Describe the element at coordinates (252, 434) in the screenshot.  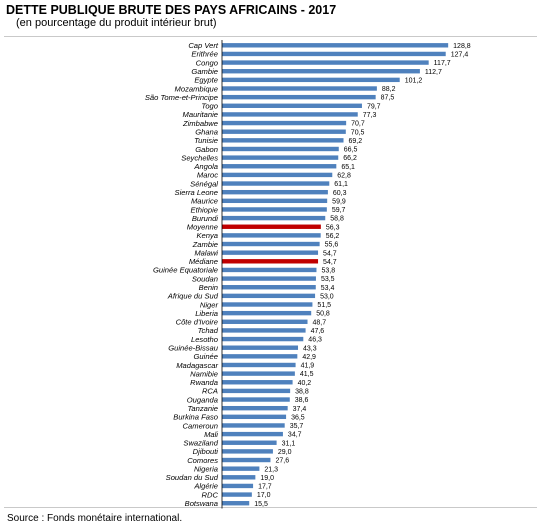
I see `bar-mali` at that location.